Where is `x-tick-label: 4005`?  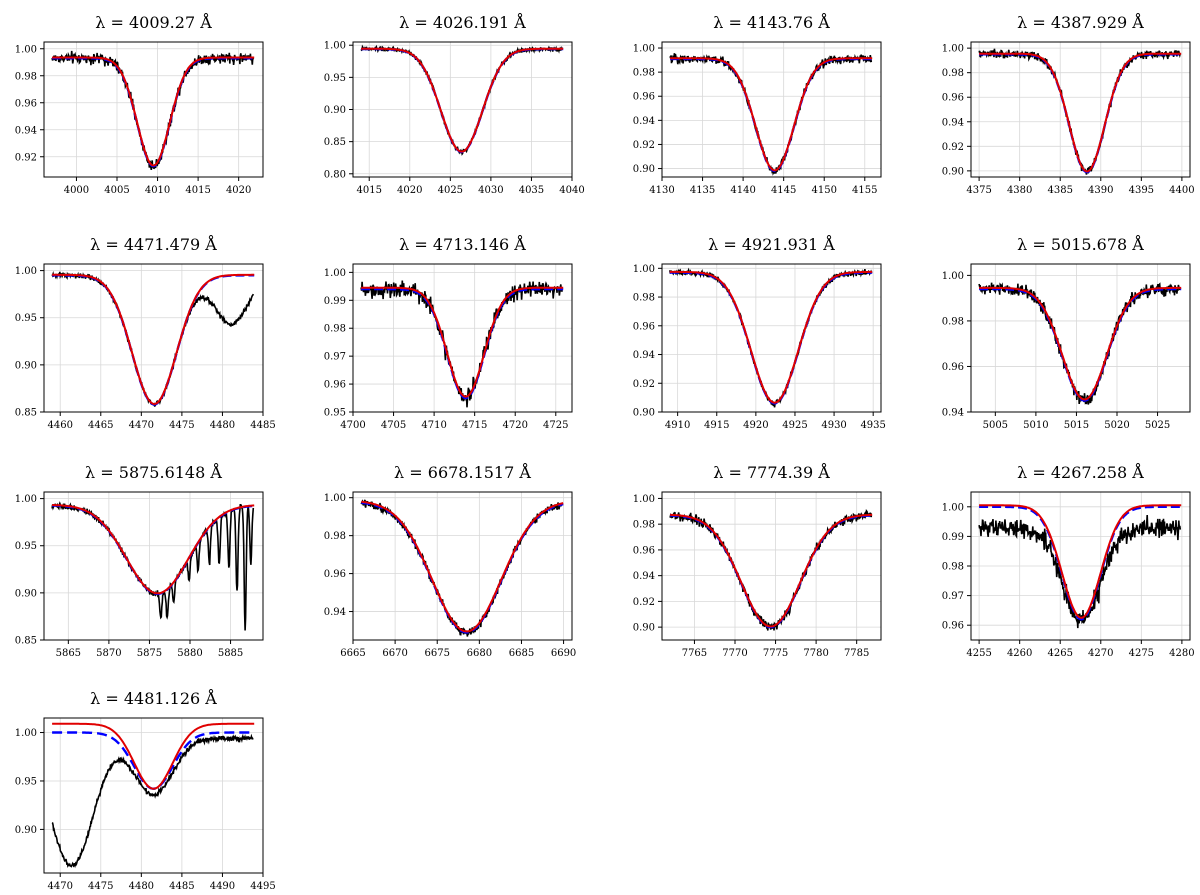 x-tick-label: 4005 is located at coordinates (116, 190).